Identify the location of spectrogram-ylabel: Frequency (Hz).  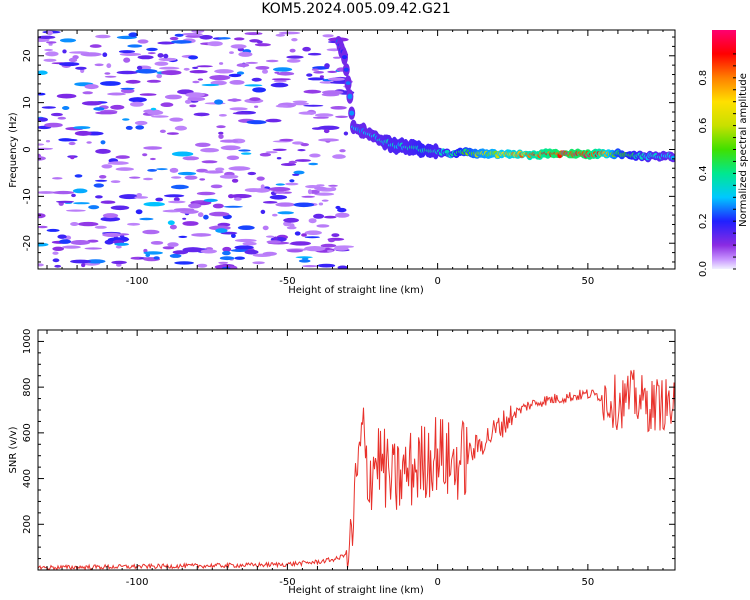
(13, 150).